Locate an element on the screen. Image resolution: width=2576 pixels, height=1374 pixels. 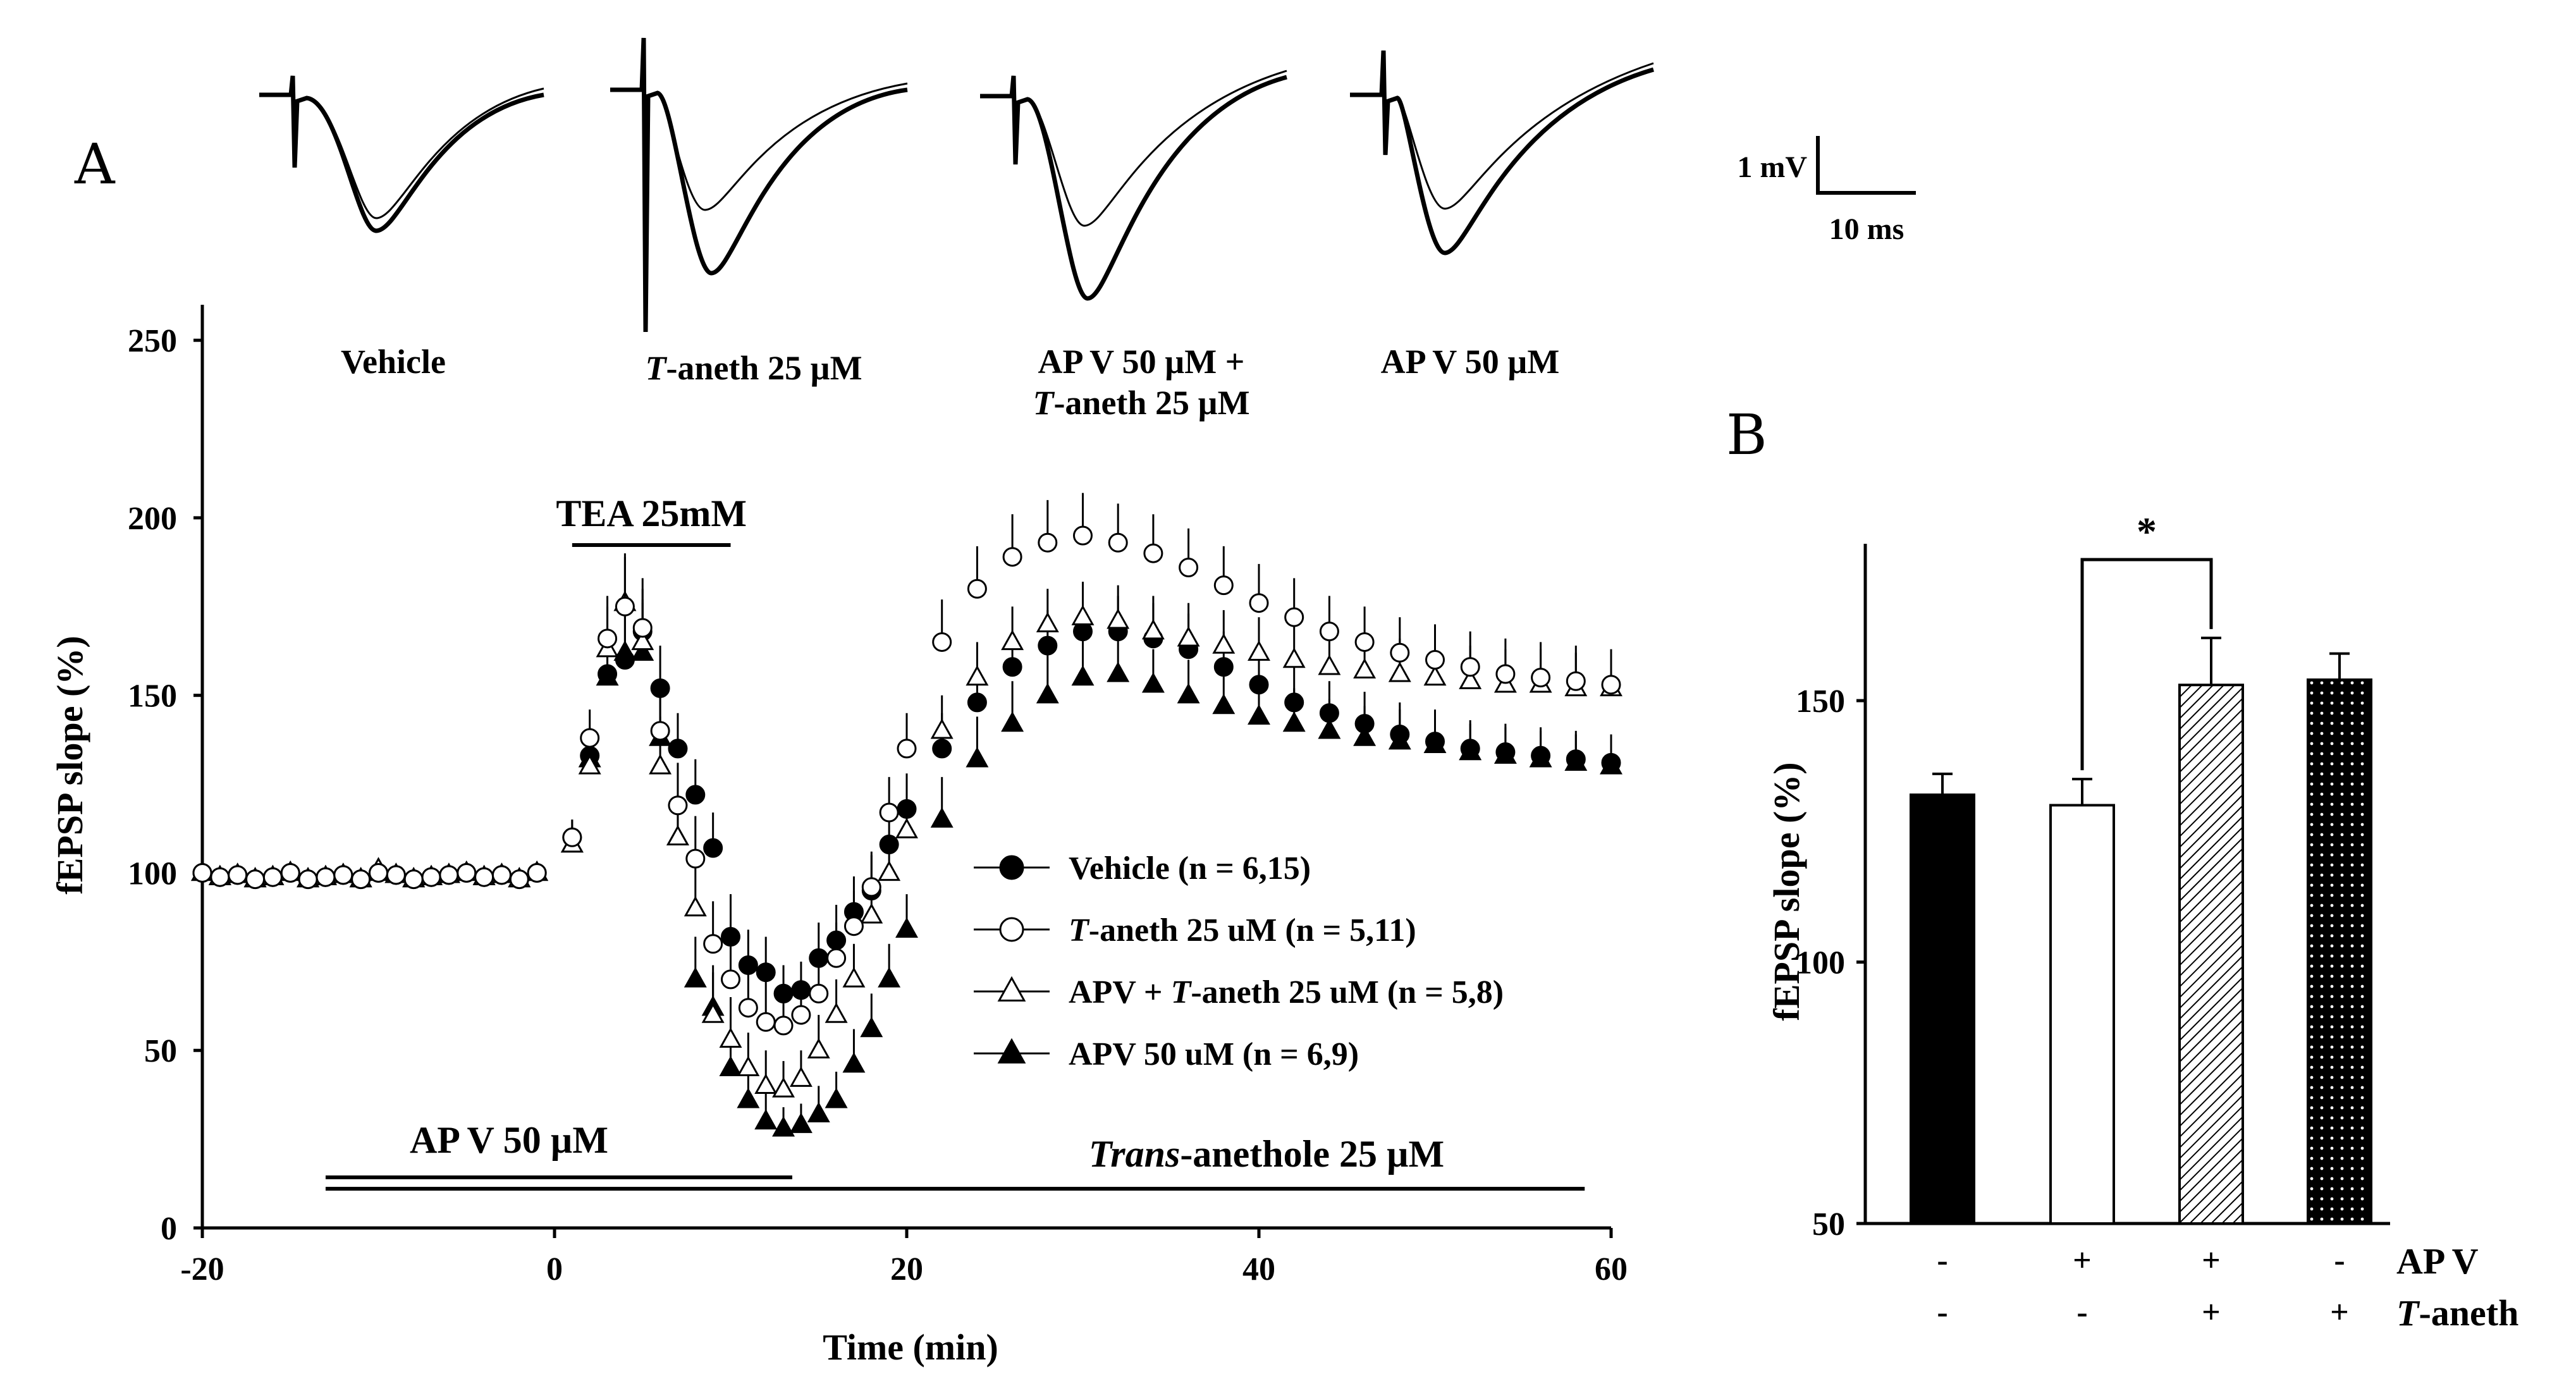
legend-label-apv-t-aneth: APV + T-aneth 25 uM (n = 5,8) is located at coordinates (1286, 992).